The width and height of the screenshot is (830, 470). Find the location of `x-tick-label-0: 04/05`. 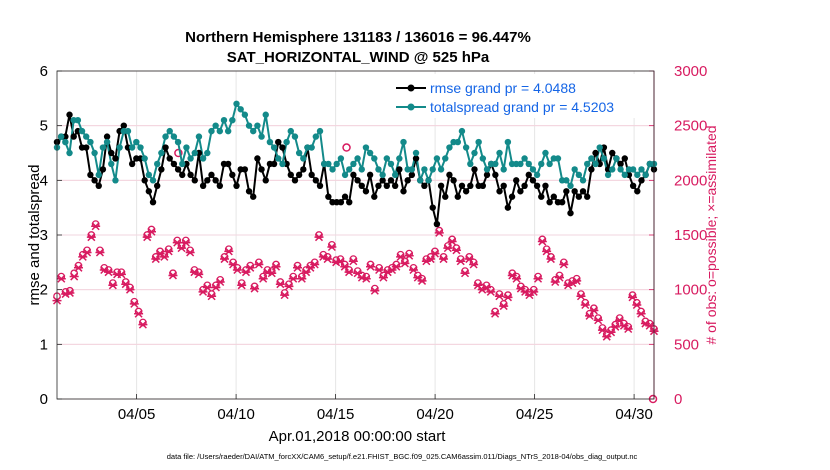

x-tick-label-0: 04/05 is located at coordinates (137, 414).